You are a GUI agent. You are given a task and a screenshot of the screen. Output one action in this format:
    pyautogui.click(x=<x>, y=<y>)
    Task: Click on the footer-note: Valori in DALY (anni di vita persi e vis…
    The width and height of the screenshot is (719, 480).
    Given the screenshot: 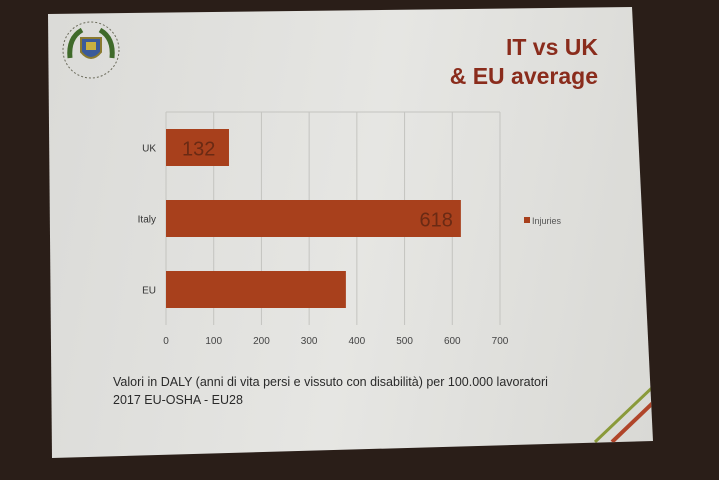 What is the action you would take?
    pyautogui.click(x=330, y=382)
    